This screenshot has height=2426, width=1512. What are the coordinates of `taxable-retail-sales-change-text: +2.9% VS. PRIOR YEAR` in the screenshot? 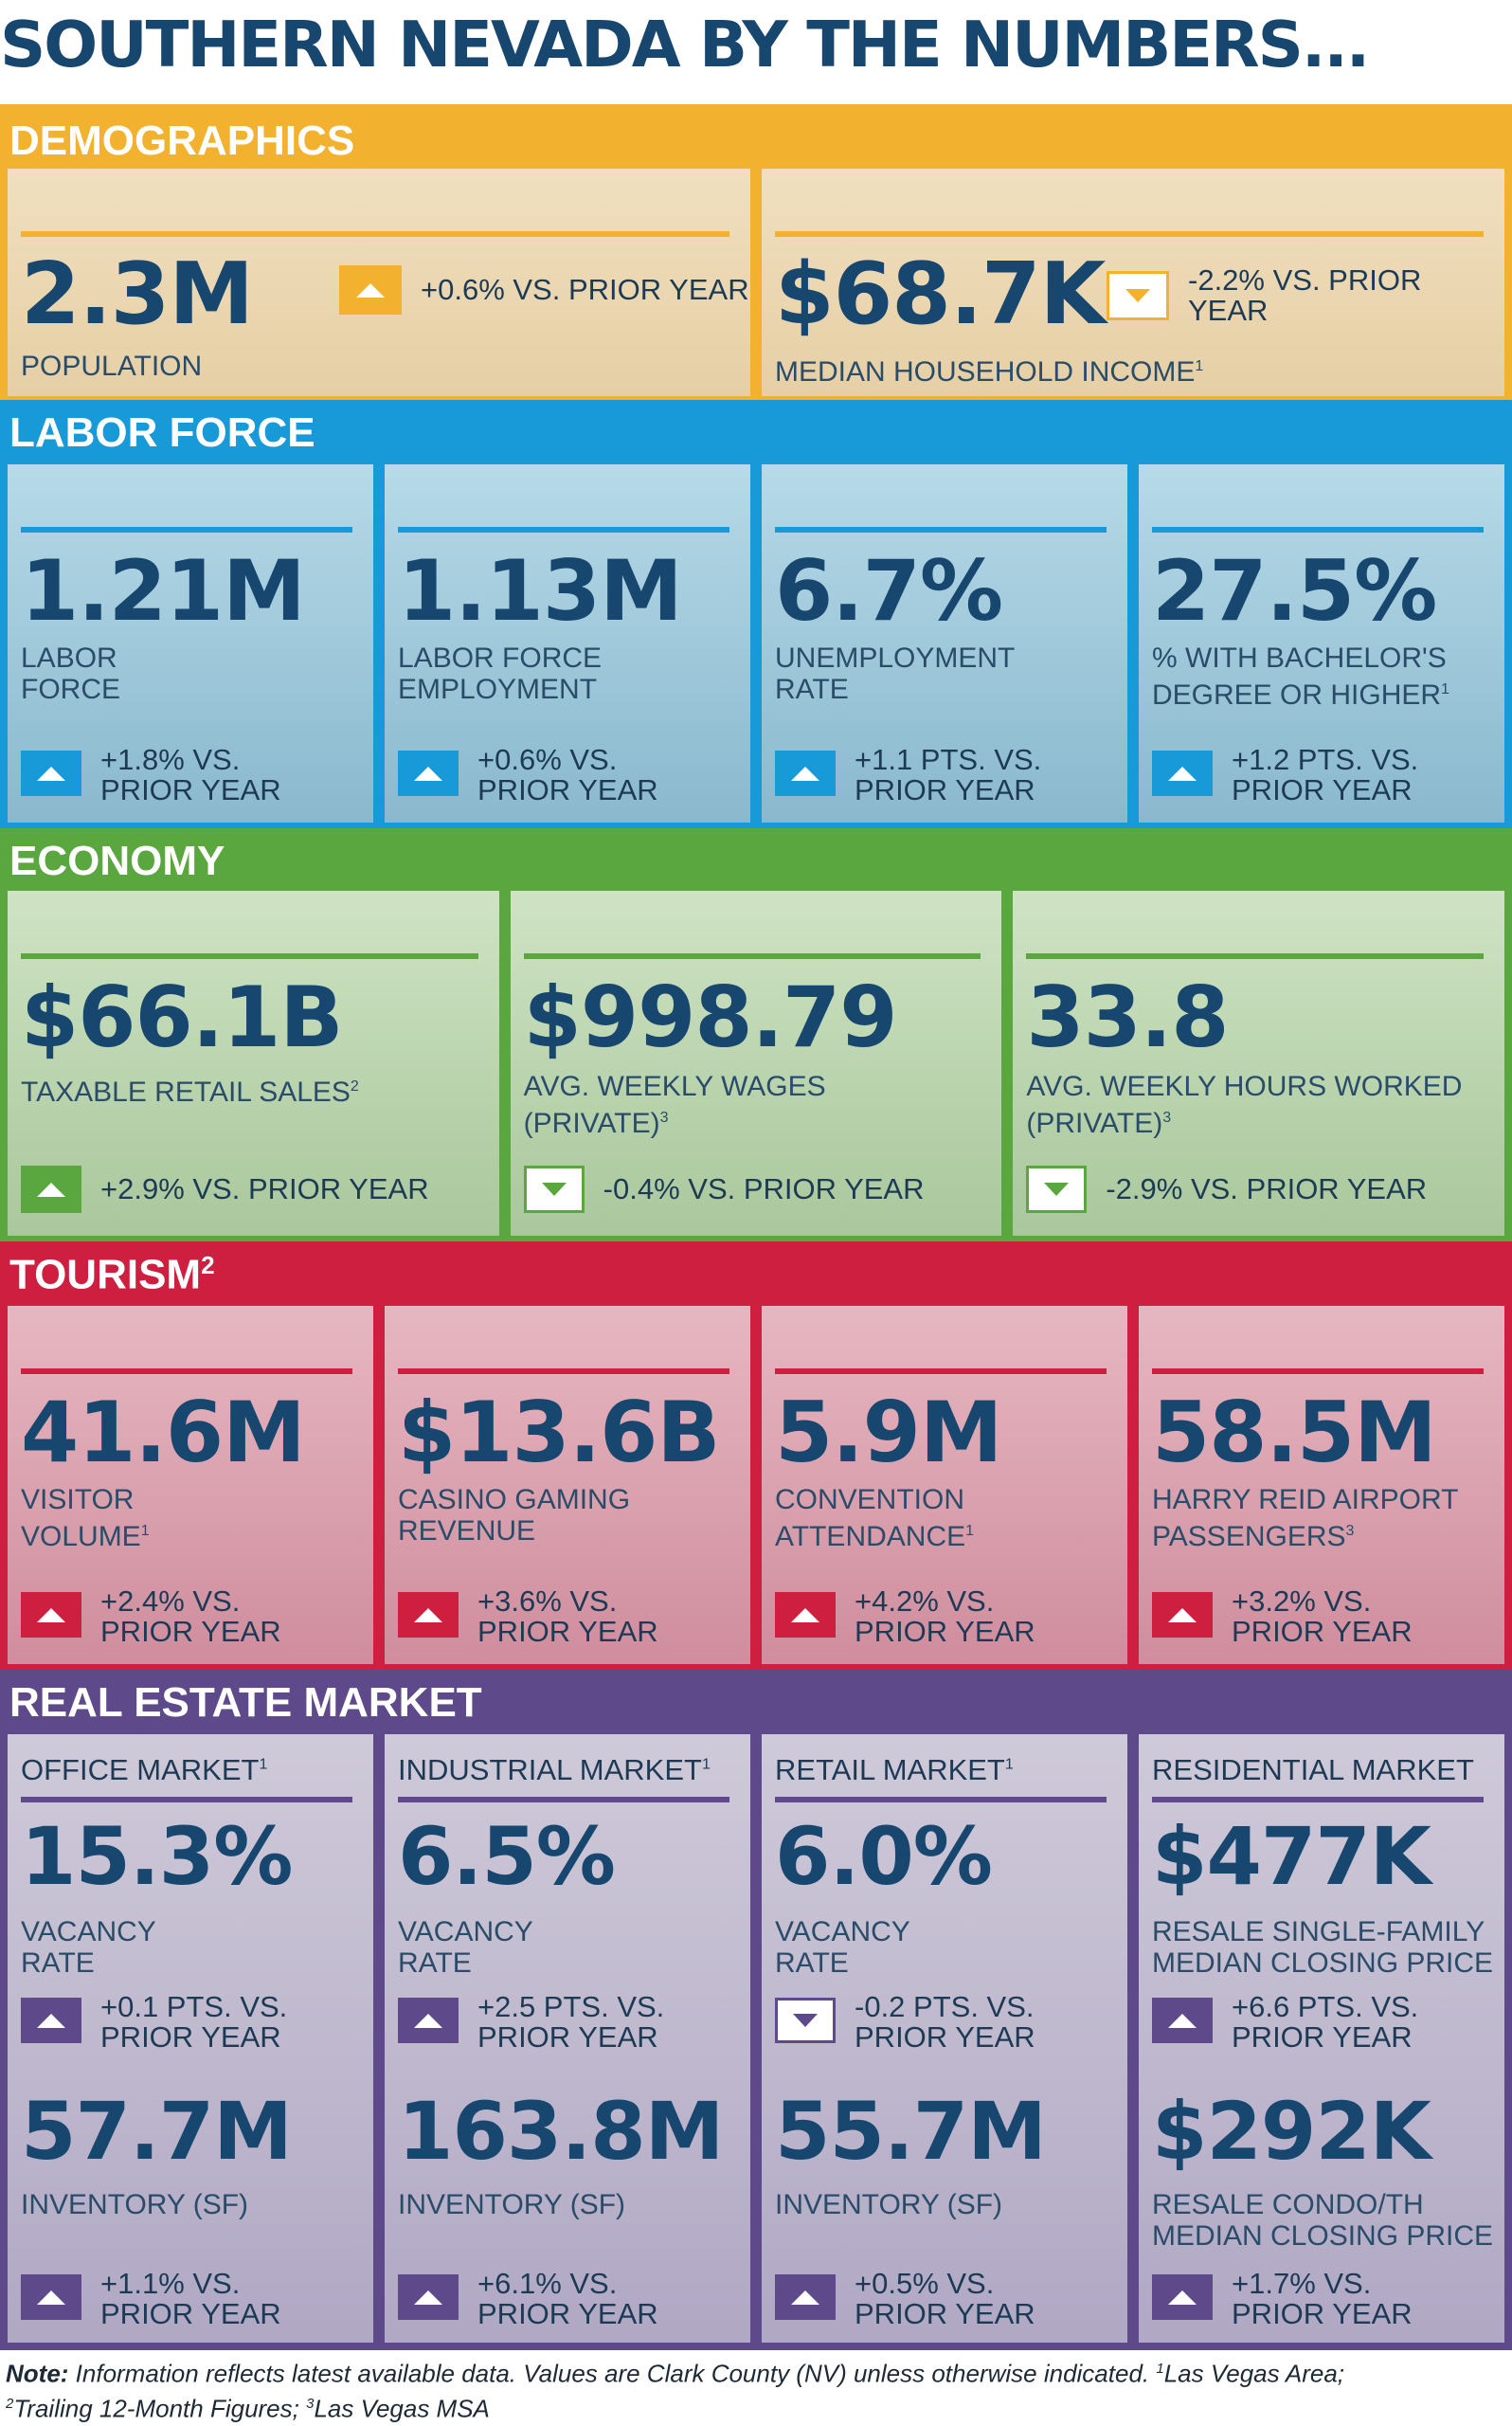 It's located at (264, 1188).